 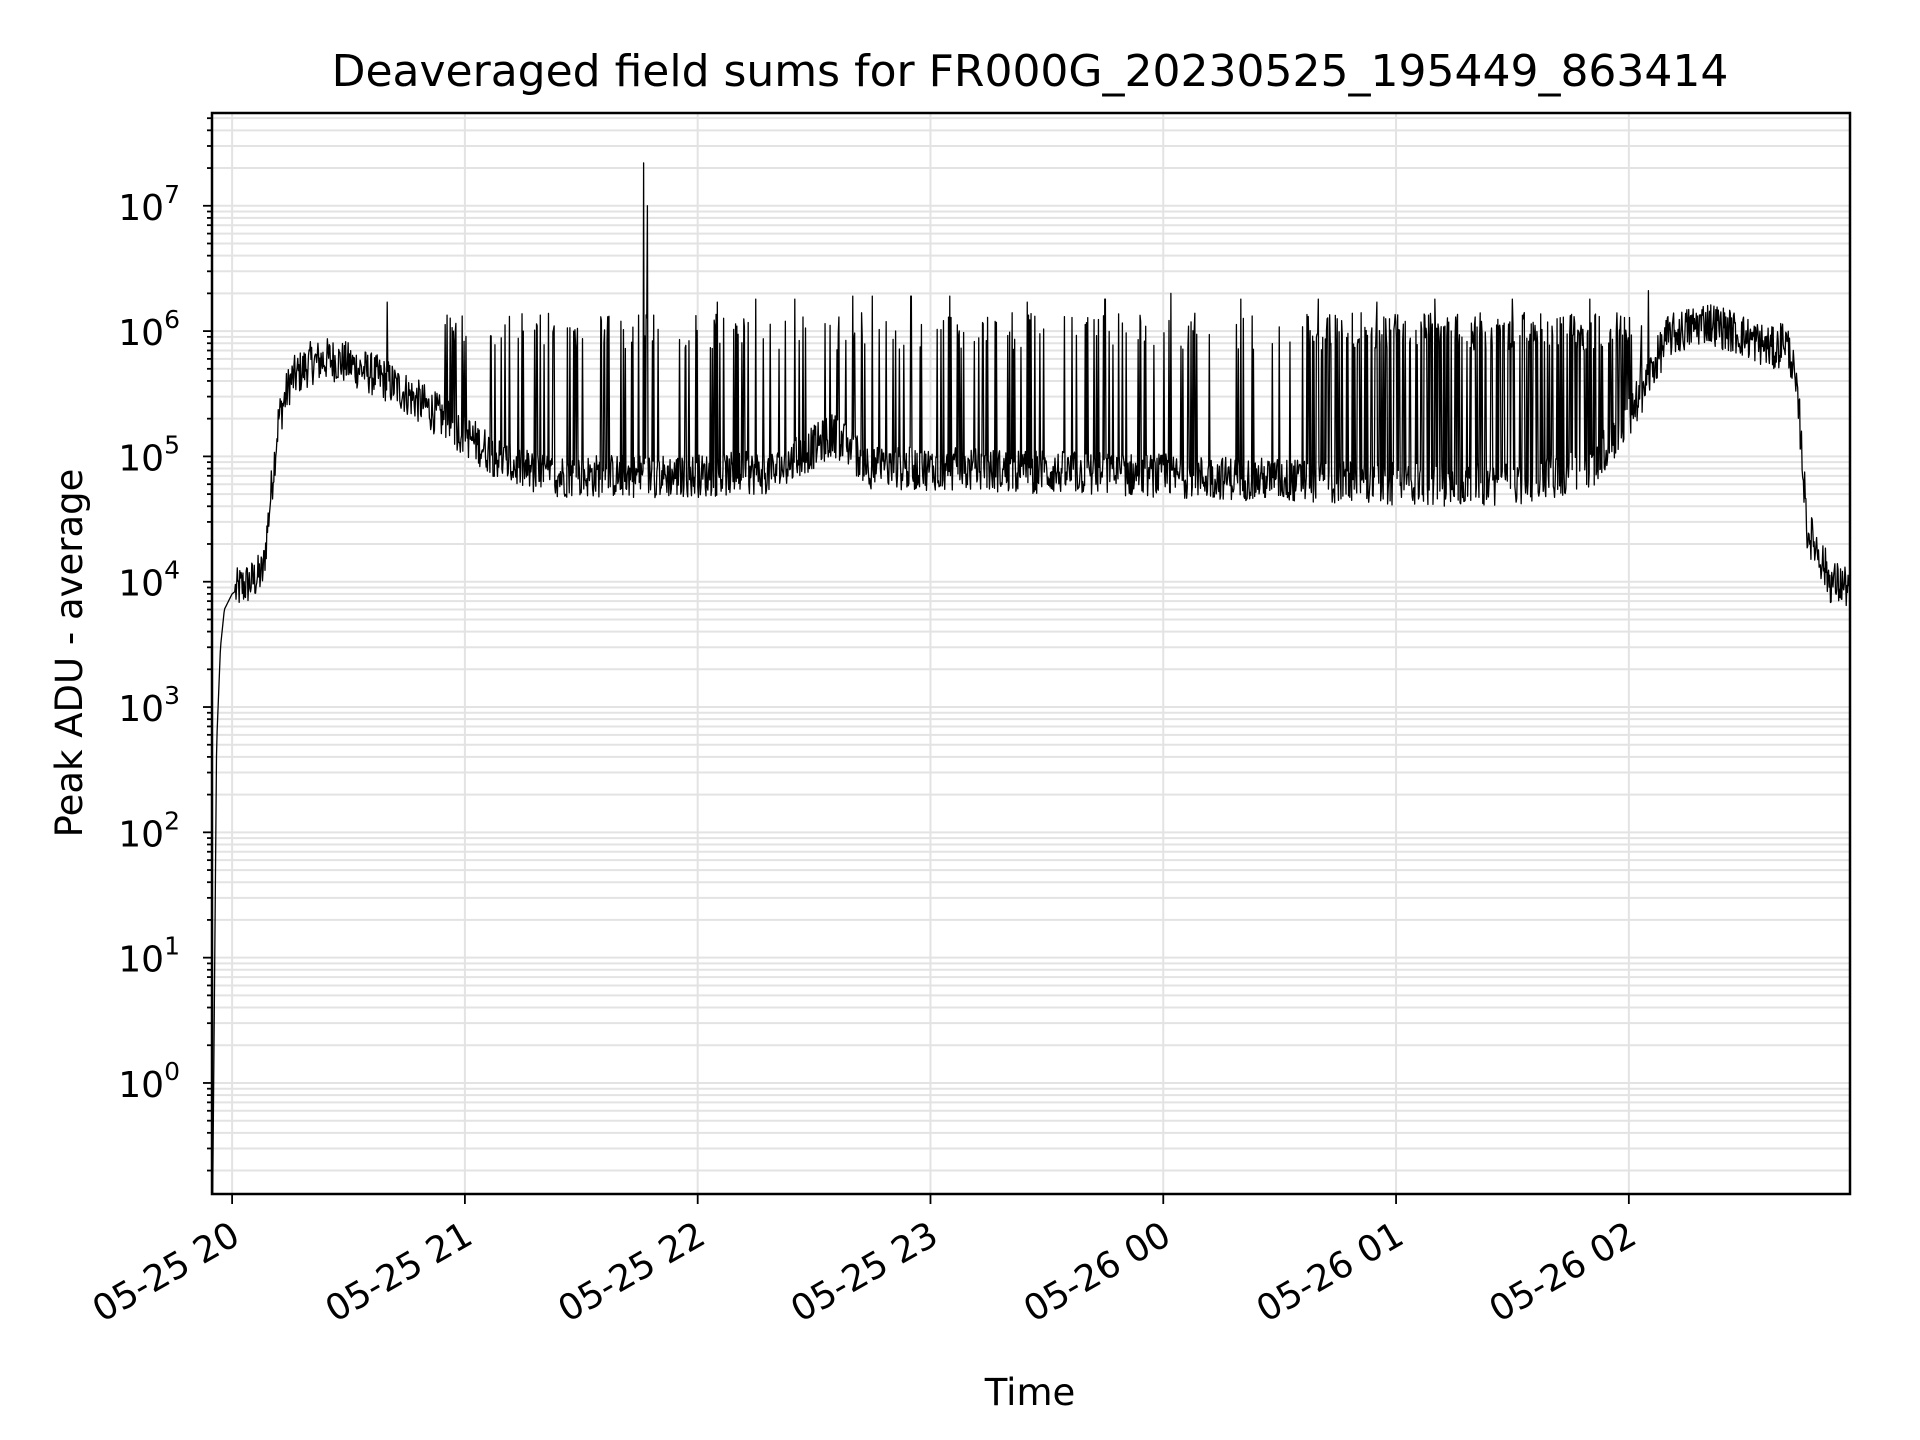 I want to click on y-tick-exponent: 7, so click(x=172, y=194).